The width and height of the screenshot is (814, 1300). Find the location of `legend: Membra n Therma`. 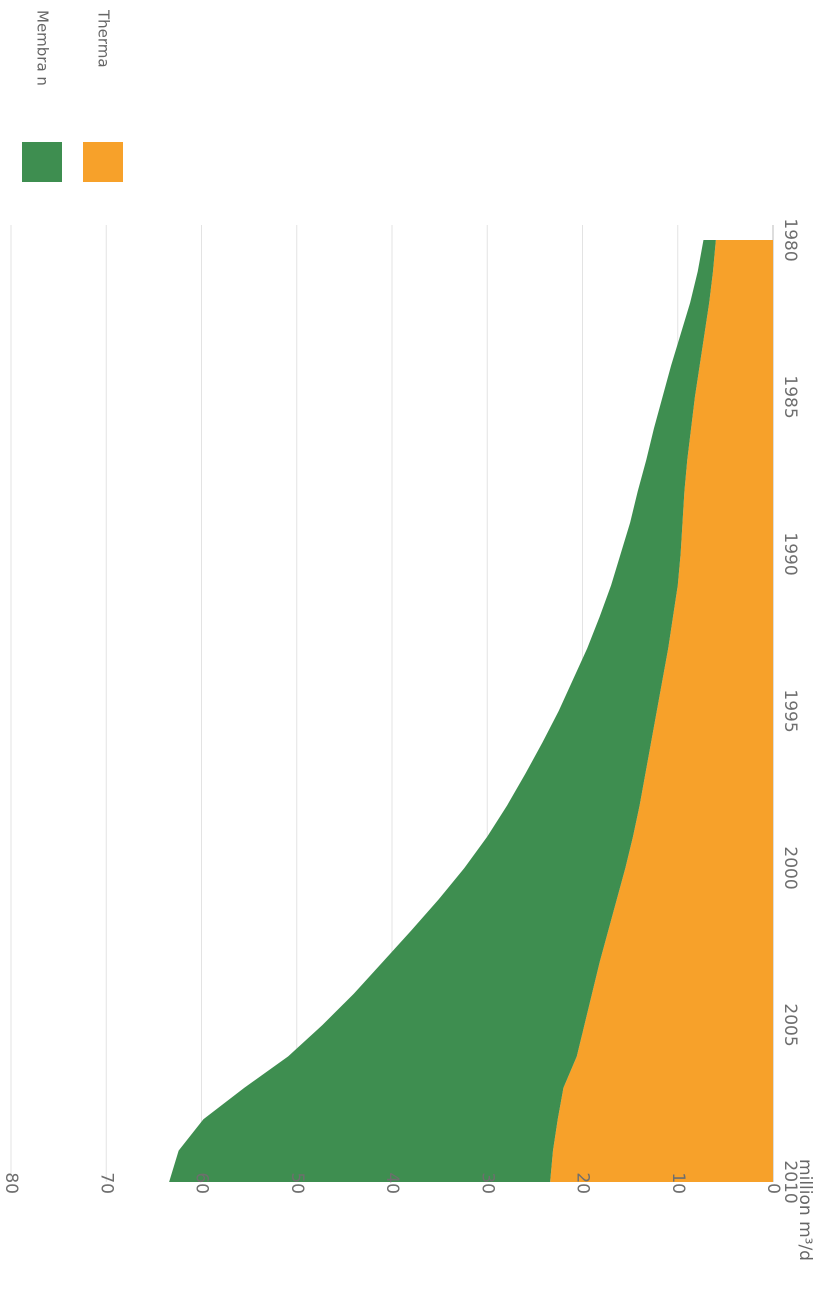

legend: Membra n Therma is located at coordinates (72, 95).